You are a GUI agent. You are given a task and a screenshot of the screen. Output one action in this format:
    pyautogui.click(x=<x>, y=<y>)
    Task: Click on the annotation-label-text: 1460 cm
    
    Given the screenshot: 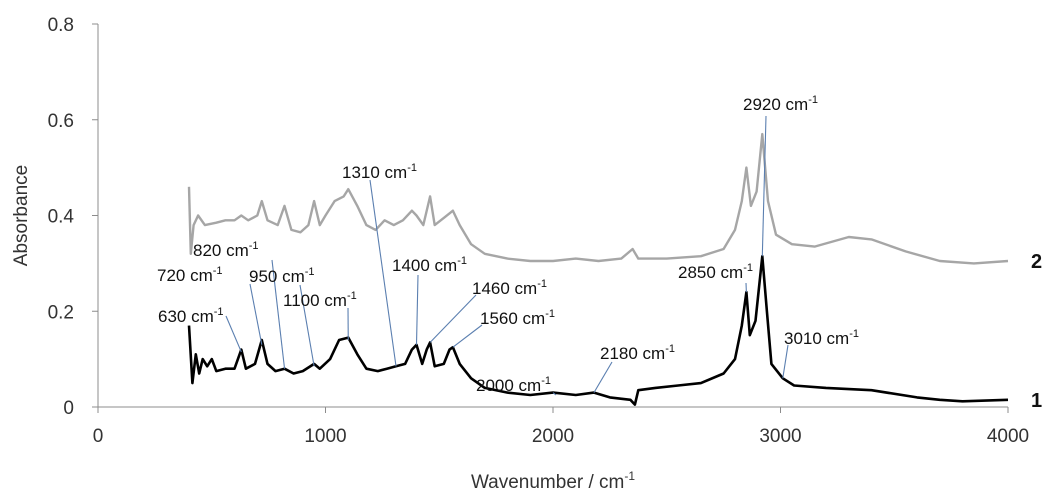 What is the action you would take?
    pyautogui.click(x=504, y=288)
    